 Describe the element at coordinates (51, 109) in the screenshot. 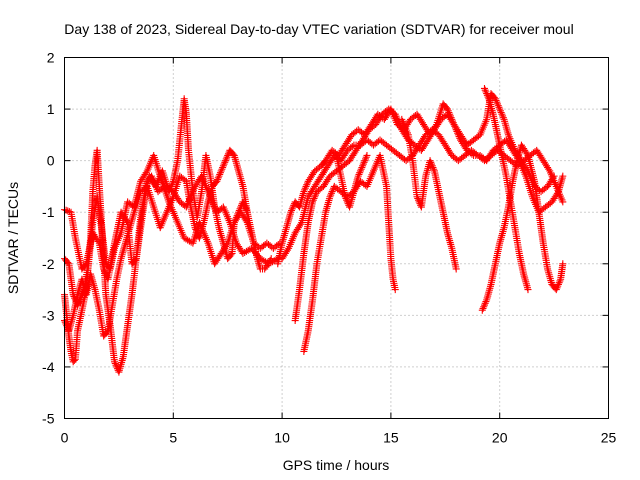

I see `y-tick-label: 1` at that location.